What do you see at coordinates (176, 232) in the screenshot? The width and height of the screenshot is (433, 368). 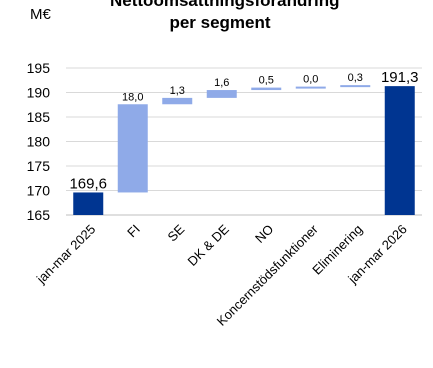 I see `x-tick-label: SE` at bounding box center [176, 232].